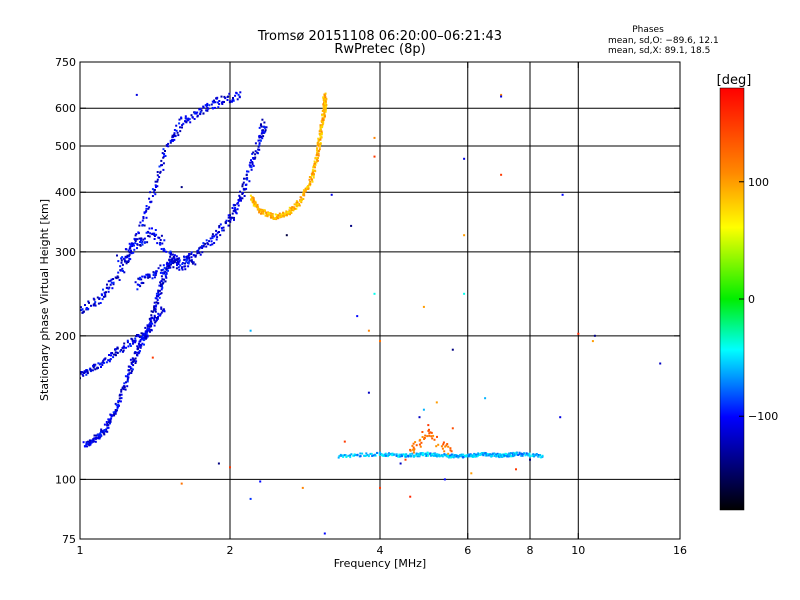 Image resolution: width=800 pixels, height=600 pixels. What do you see at coordinates (680, 550) in the screenshot?
I see `x-tick-label: 16` at bounding box center [680, 550].